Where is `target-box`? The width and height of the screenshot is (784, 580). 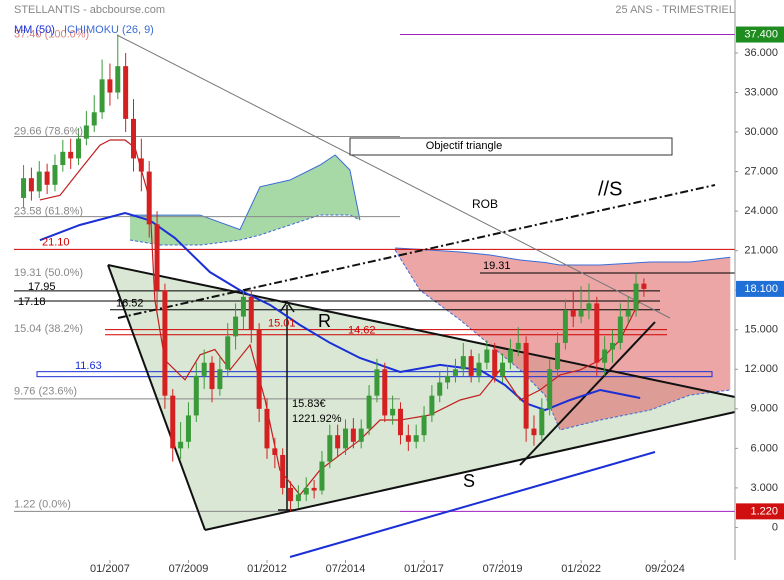 target-box is located at coordinates (511, 146).